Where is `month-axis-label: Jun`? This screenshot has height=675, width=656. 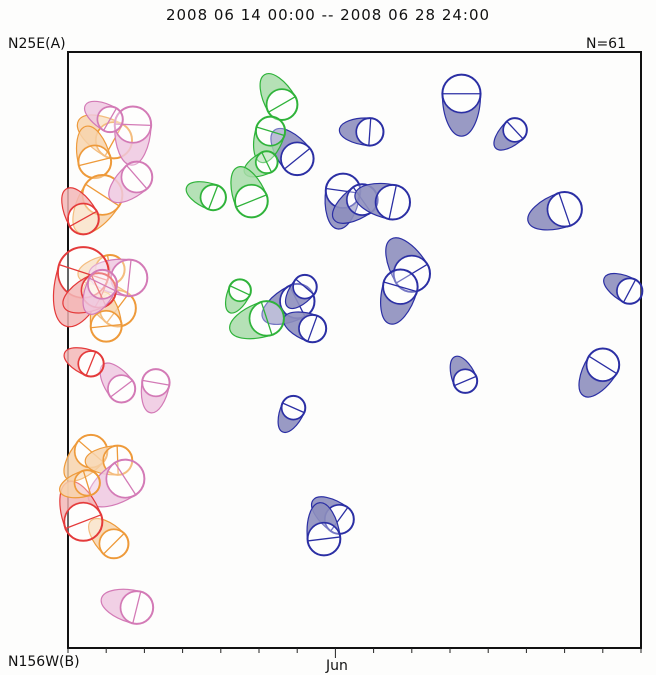 month-axis-label: Jun is located at coordinates (337, 666).